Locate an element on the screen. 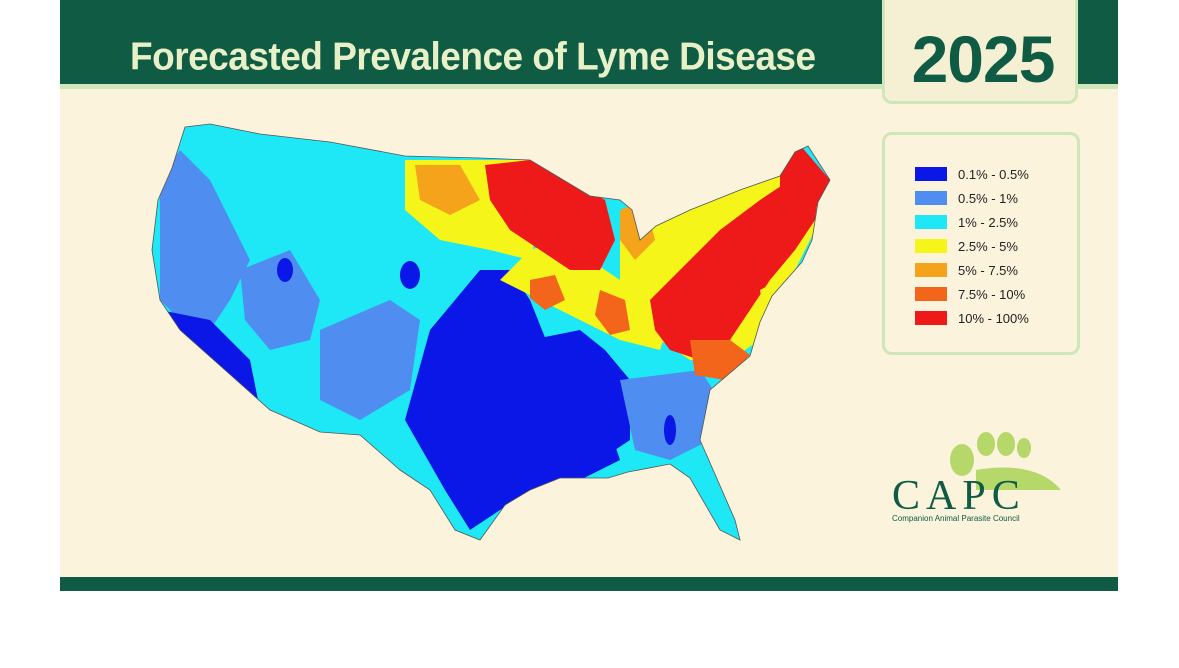 The image size is (1179, 668). region-southwest is located at coordinates (370, 360).